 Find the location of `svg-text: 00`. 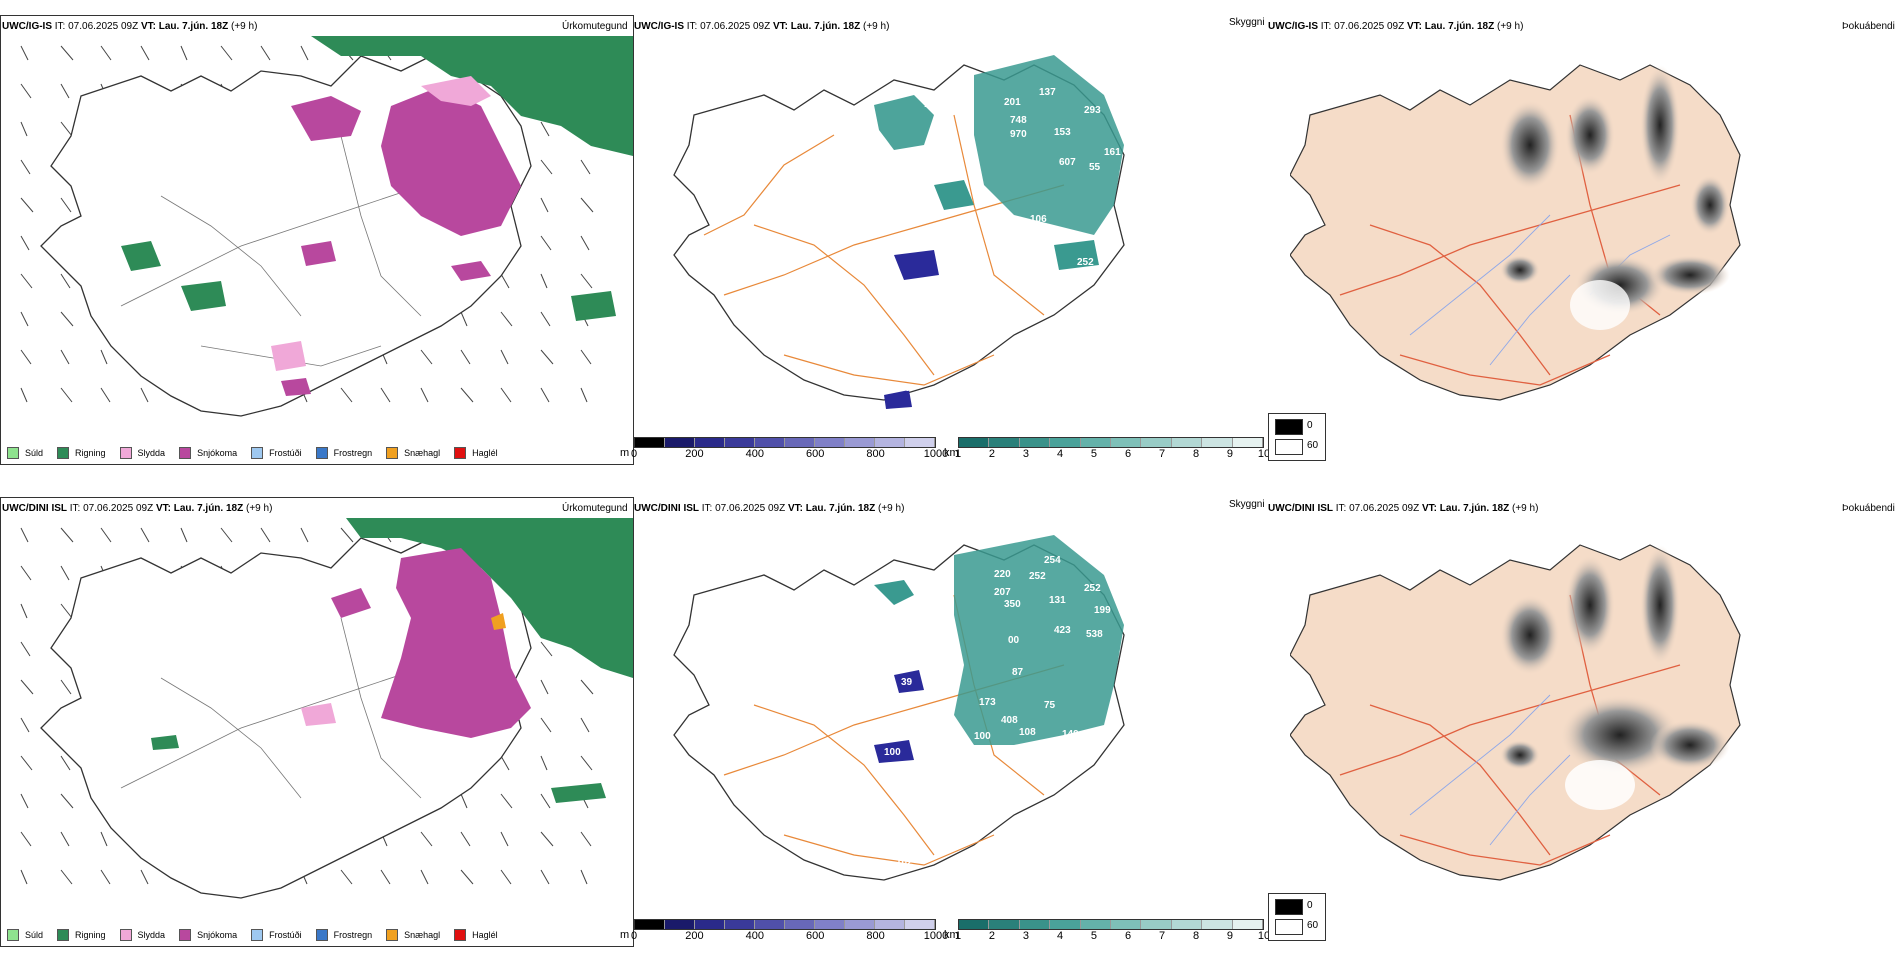

svg-text: 00 is located at coordinates (1014, 640).